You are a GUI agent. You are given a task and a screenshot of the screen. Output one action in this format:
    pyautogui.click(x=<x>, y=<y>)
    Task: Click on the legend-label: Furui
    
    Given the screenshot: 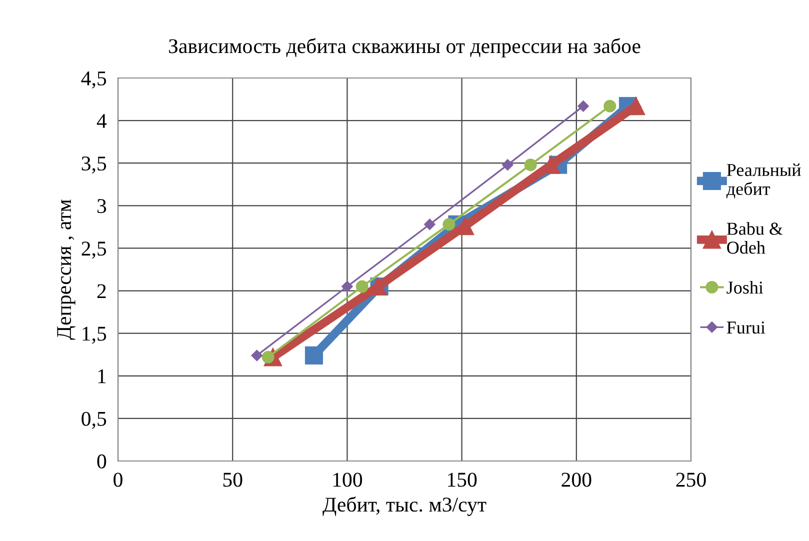 What is the action you would take?
    pyautogui.click(x=746, y=328)
    